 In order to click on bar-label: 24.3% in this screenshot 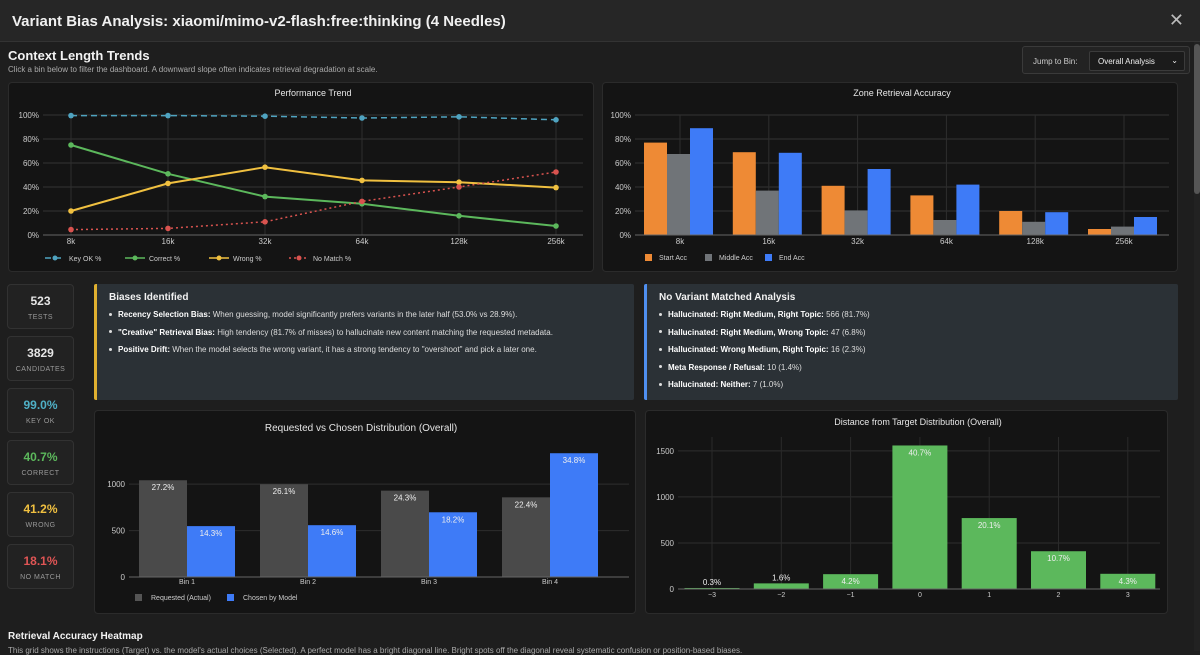, I will do `click(405, 498)`.